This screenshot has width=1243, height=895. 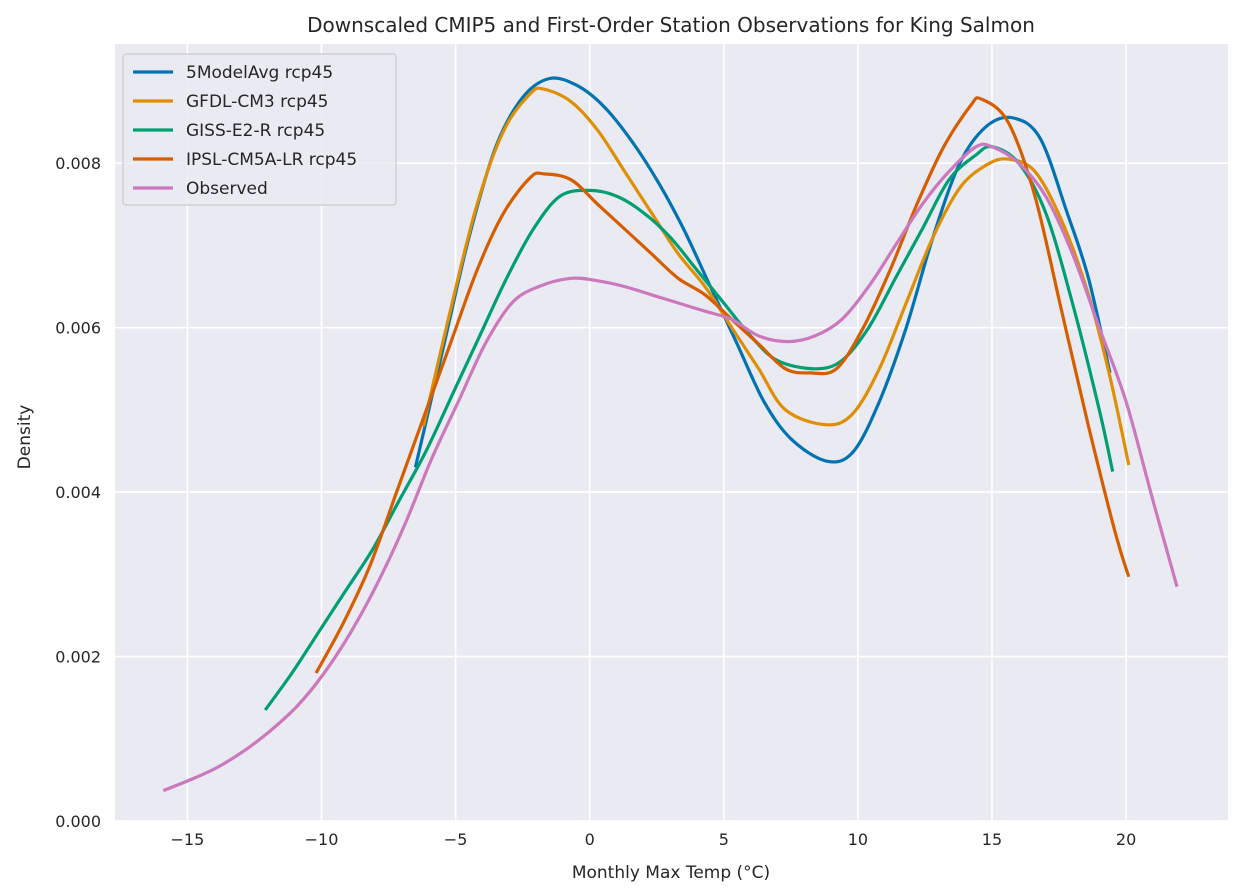 I want to click on x-tick-label: 20, so click(x=1126, y=839).